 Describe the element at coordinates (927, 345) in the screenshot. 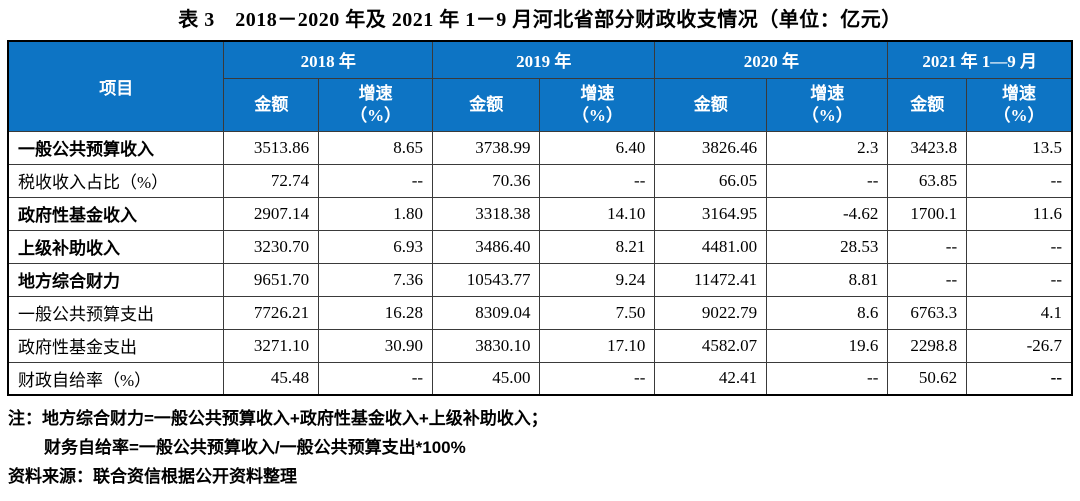

I see `cell-value: 2298.8` at that location.